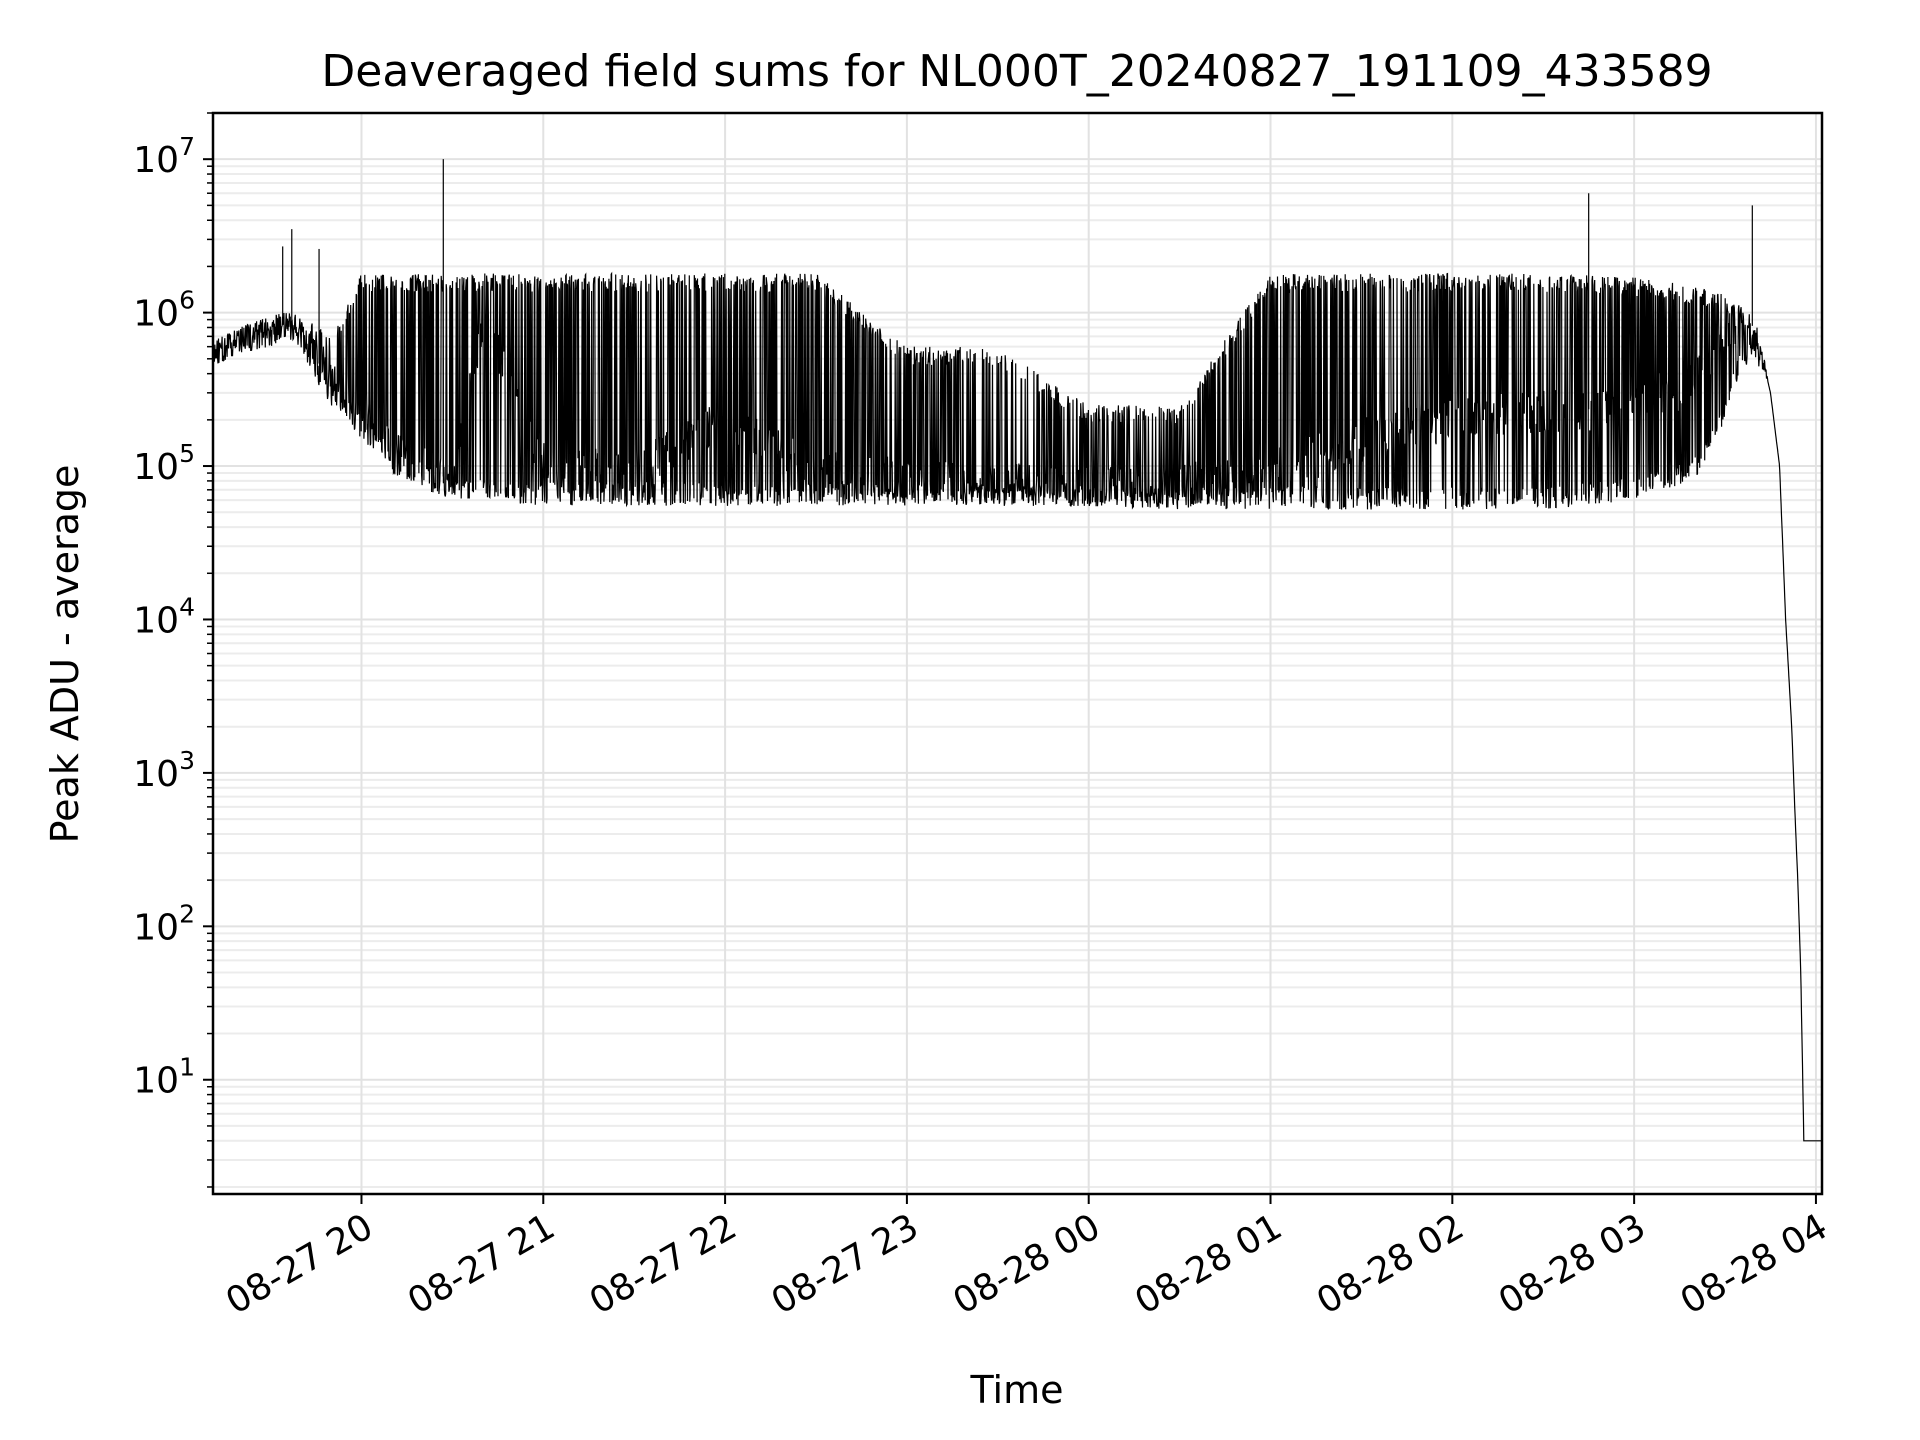 The height and width of the screenshot is (1440, 1920). What do you see at coordinates (299, 1264) in the screenshot?
I see `x-tick-label: 08-27 20` at bounding box center [299, 1264].